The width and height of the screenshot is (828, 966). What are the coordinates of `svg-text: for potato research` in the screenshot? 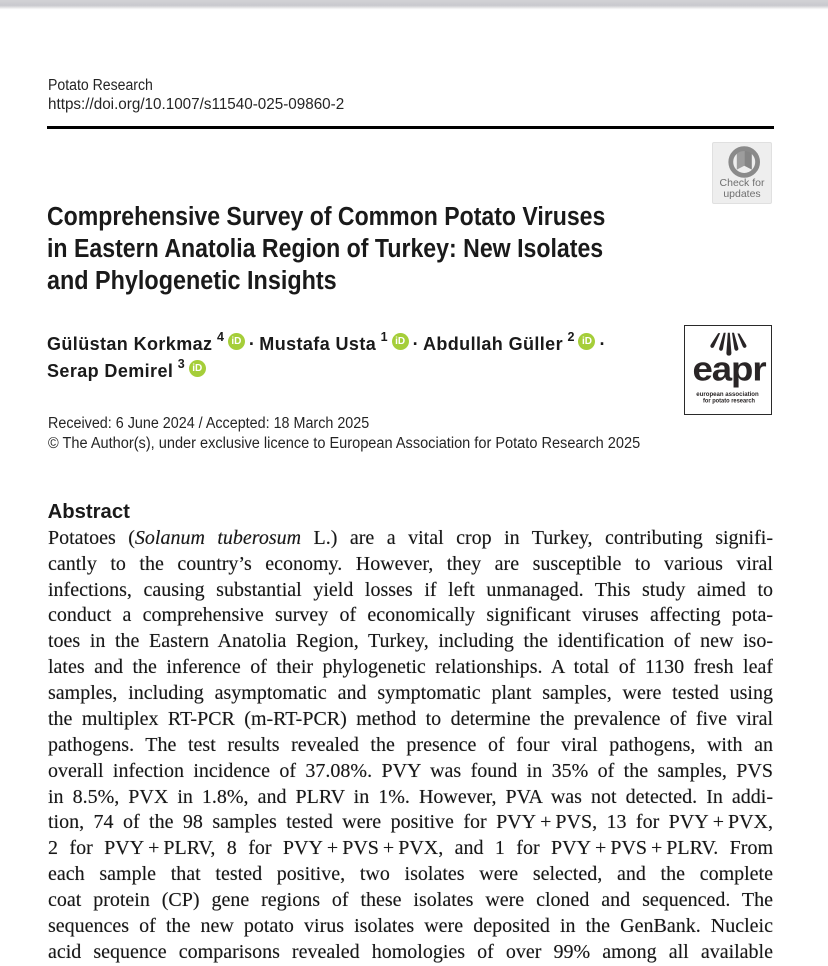 It's located at (729, 401).